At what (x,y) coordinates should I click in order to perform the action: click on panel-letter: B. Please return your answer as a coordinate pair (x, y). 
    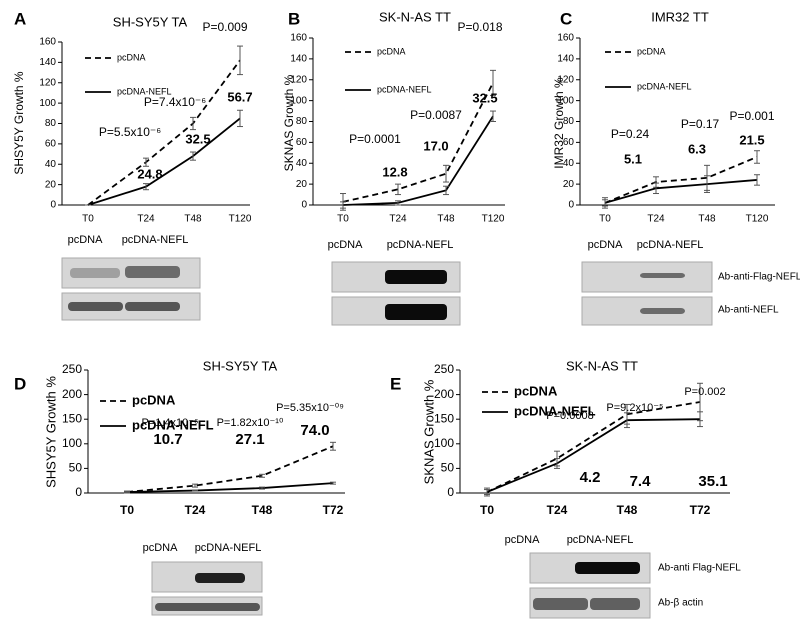
    Looking at the image, I should click on (294, 18).